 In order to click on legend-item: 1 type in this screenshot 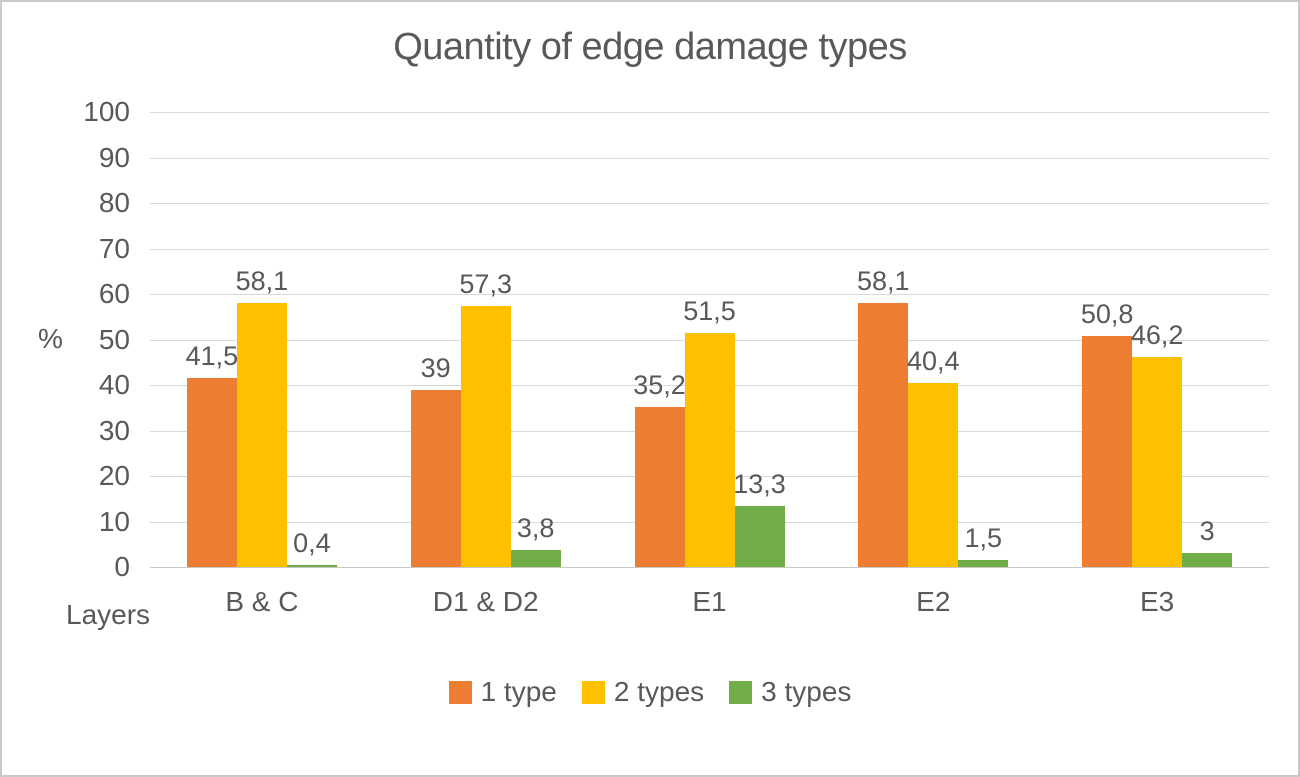, I will do `click(502, 692)`.